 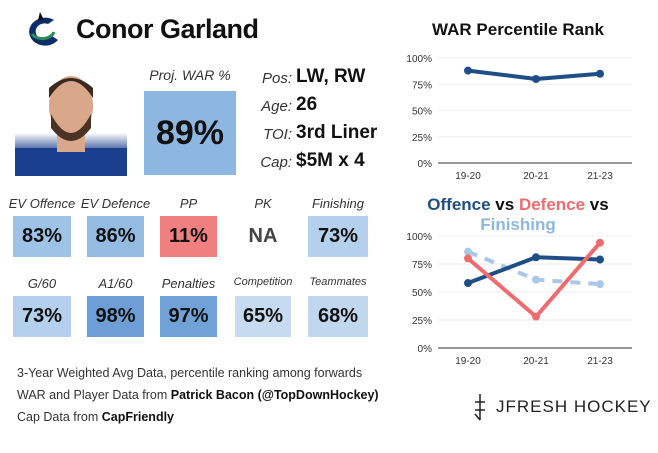 I want to click on tile-value: 68%, so click(x=338, y=316).